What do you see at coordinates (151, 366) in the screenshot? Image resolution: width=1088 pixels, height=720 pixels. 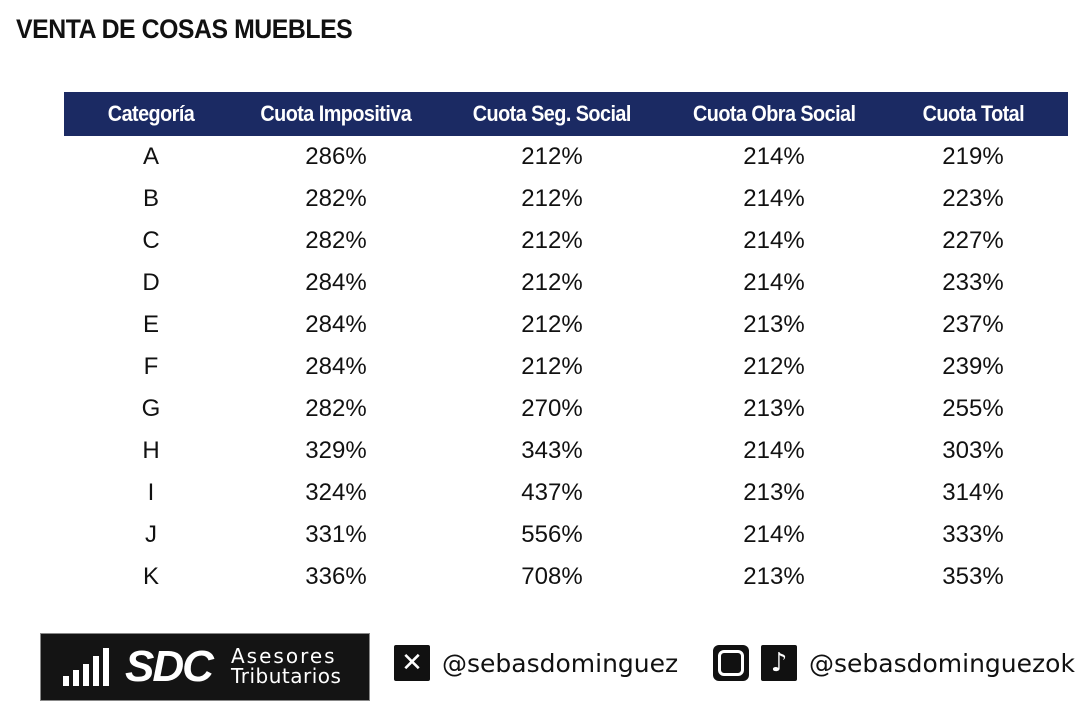 I see `category-cell: F` at bounding box center [151, 366].